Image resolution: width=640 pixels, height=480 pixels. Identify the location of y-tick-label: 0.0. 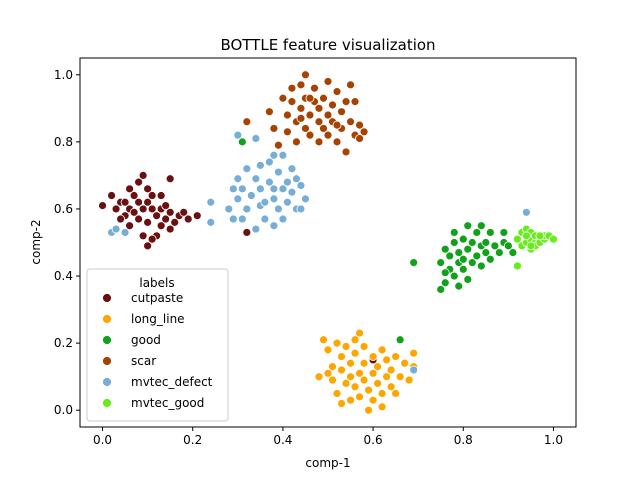
(63, 410).